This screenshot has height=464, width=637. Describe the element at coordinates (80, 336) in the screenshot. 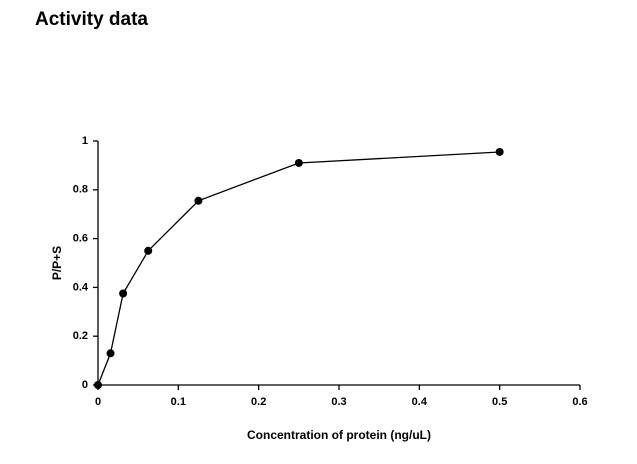

I see `y-tick-label: 0.2` at that location.